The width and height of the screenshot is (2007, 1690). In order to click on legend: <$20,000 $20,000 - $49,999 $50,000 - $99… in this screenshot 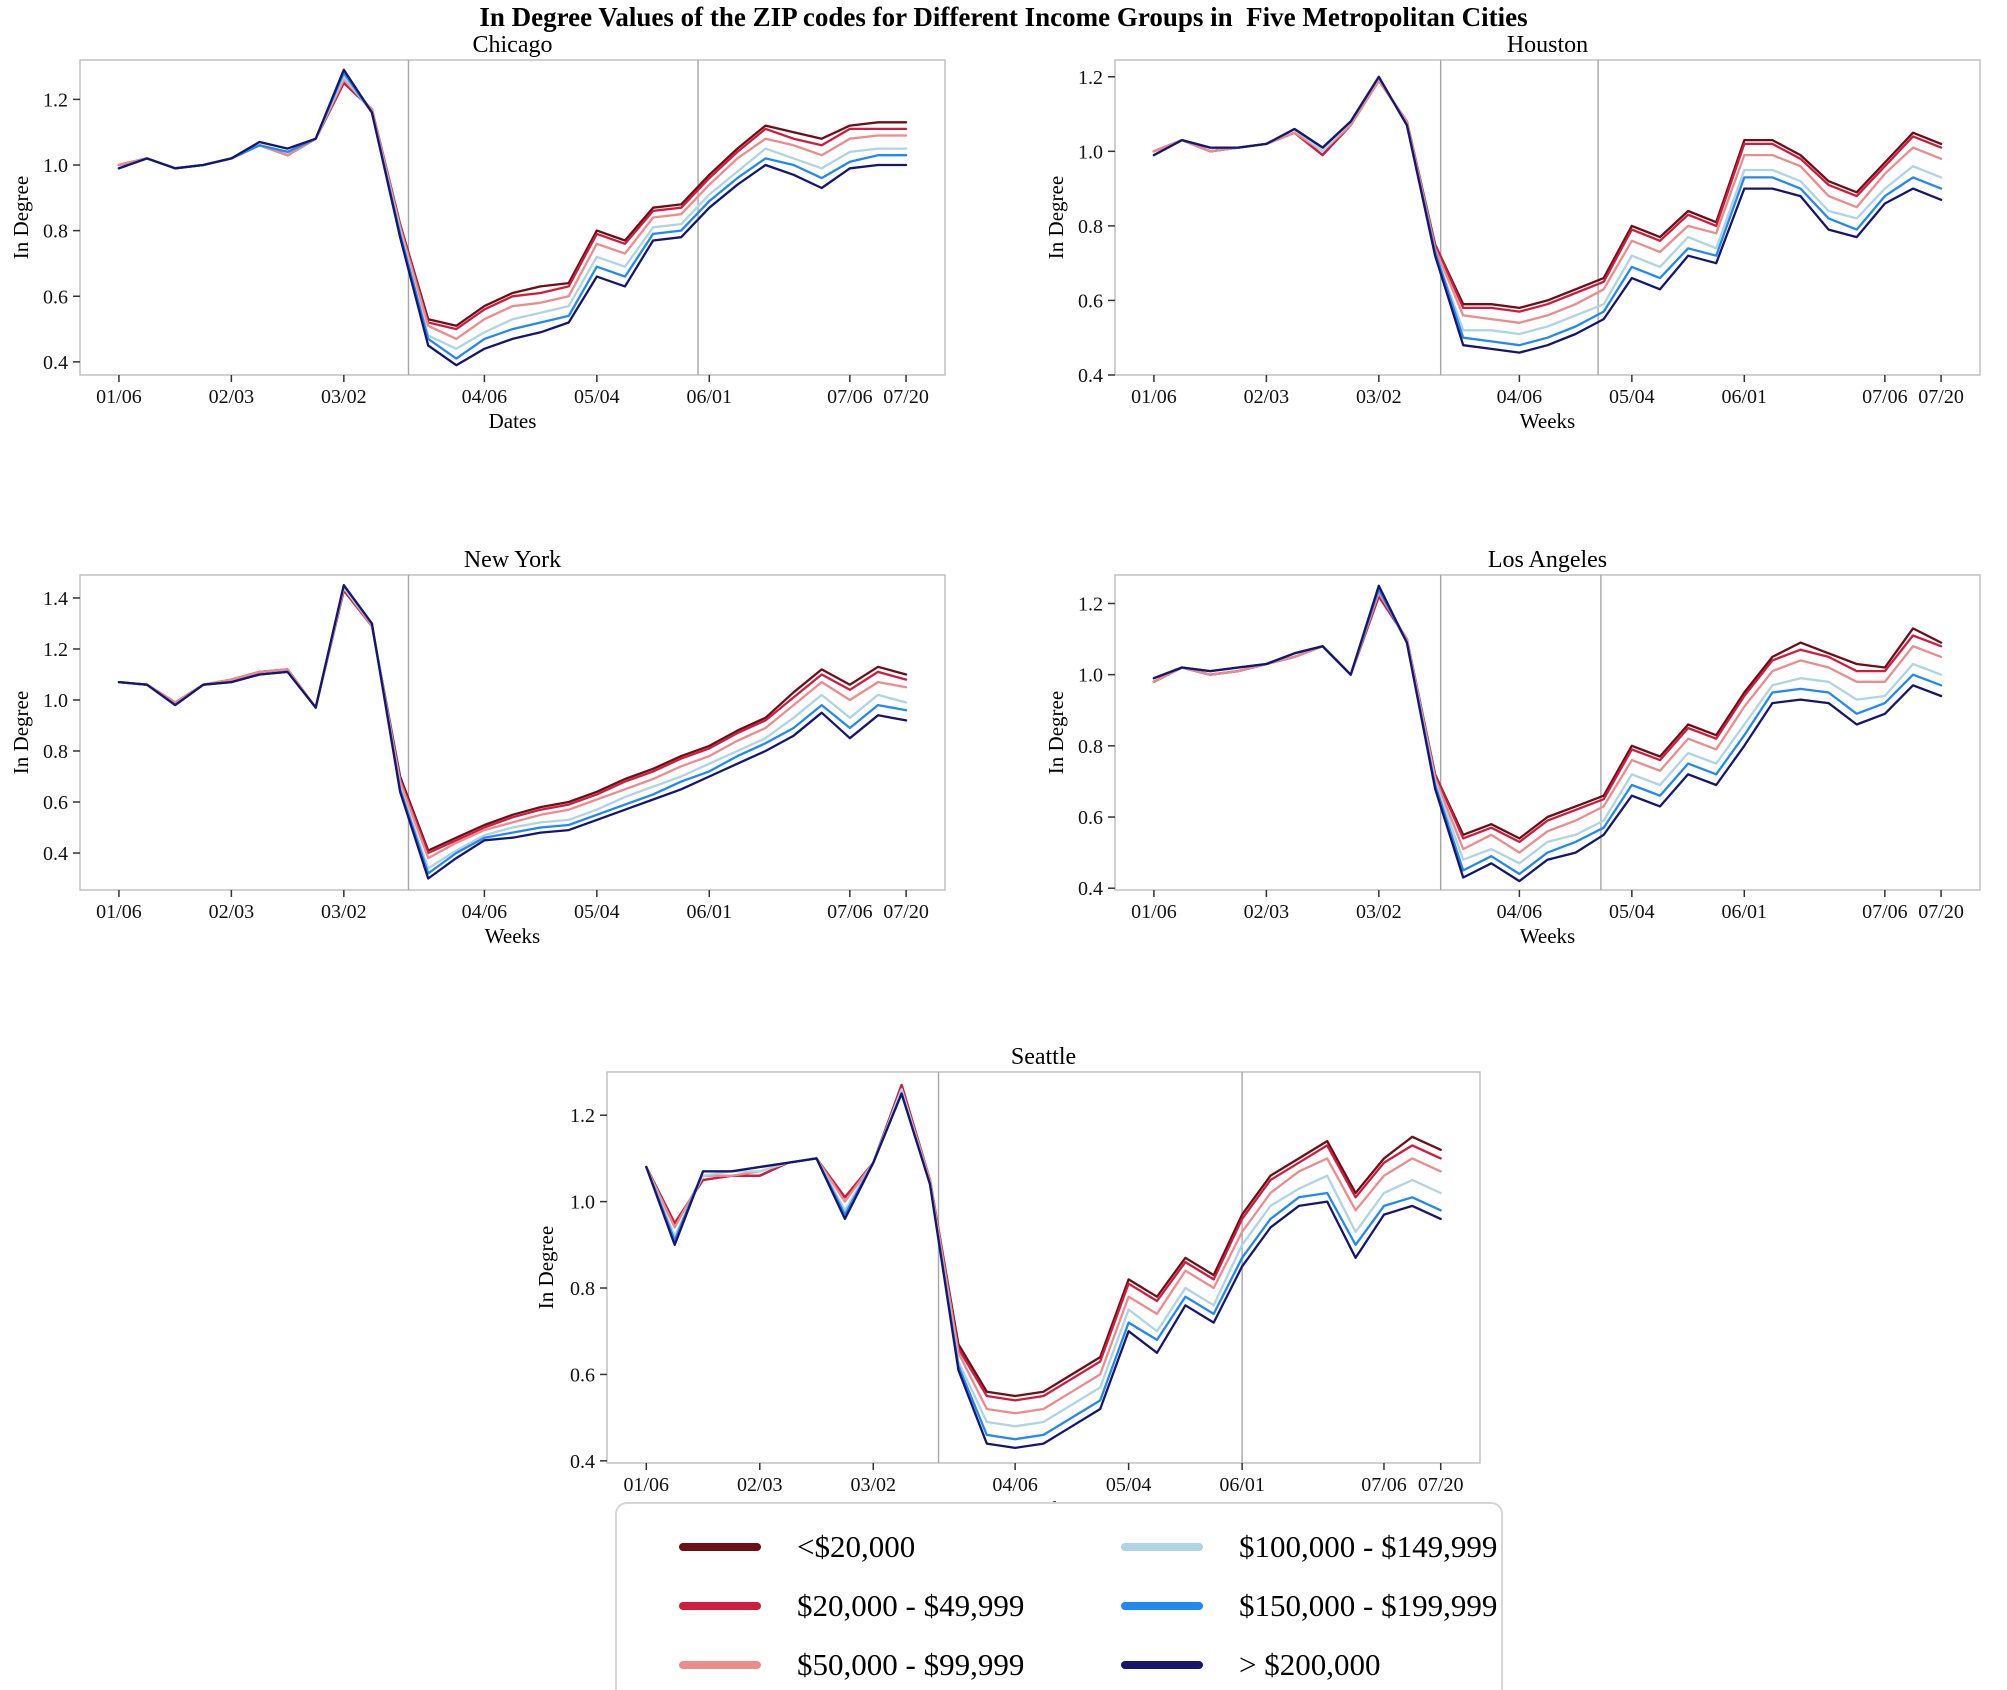, I will do `click(1059, 1596)`.